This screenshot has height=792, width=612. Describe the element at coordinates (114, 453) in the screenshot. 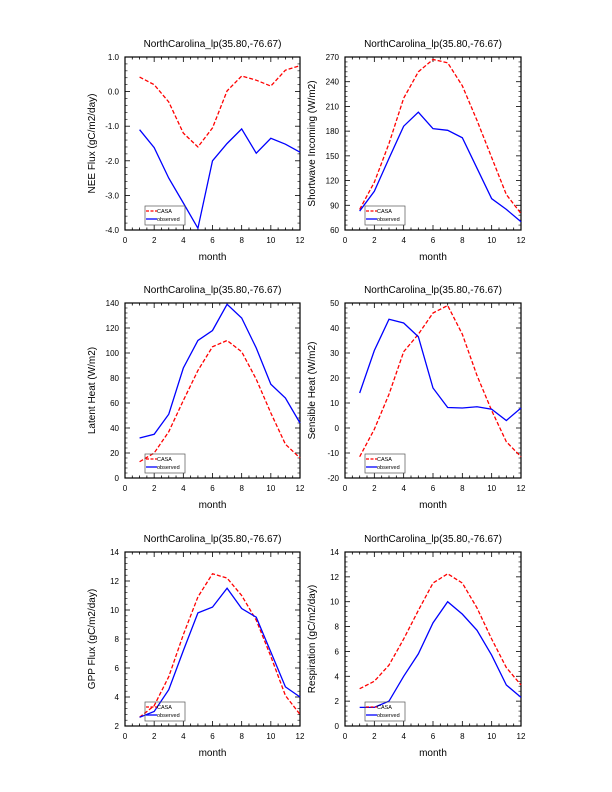

I see `y-tick-label: 20` at that location.